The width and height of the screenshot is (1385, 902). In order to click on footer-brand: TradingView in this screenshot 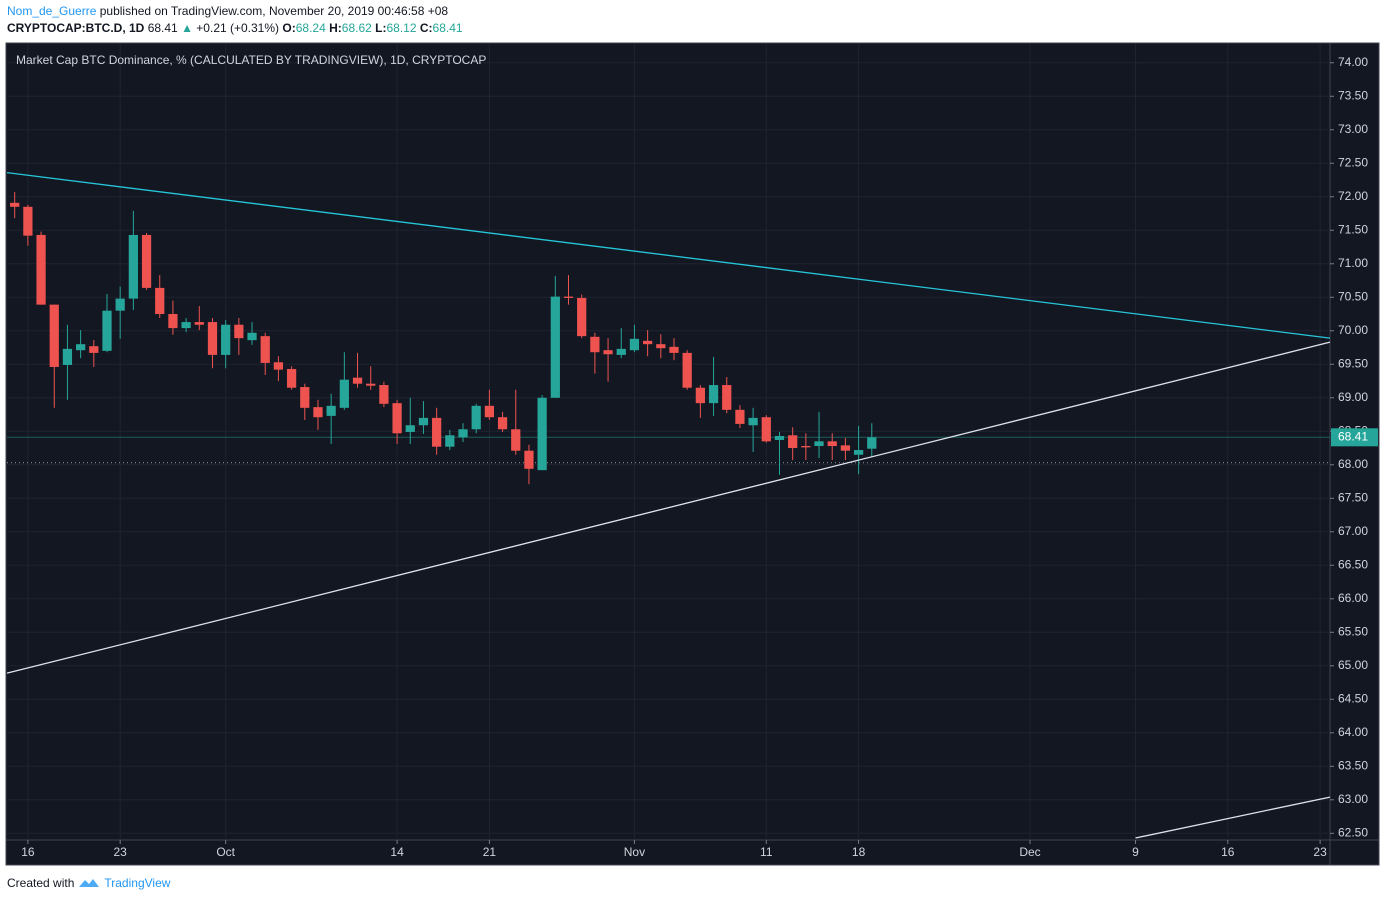, I will do `click(137, 883)`.